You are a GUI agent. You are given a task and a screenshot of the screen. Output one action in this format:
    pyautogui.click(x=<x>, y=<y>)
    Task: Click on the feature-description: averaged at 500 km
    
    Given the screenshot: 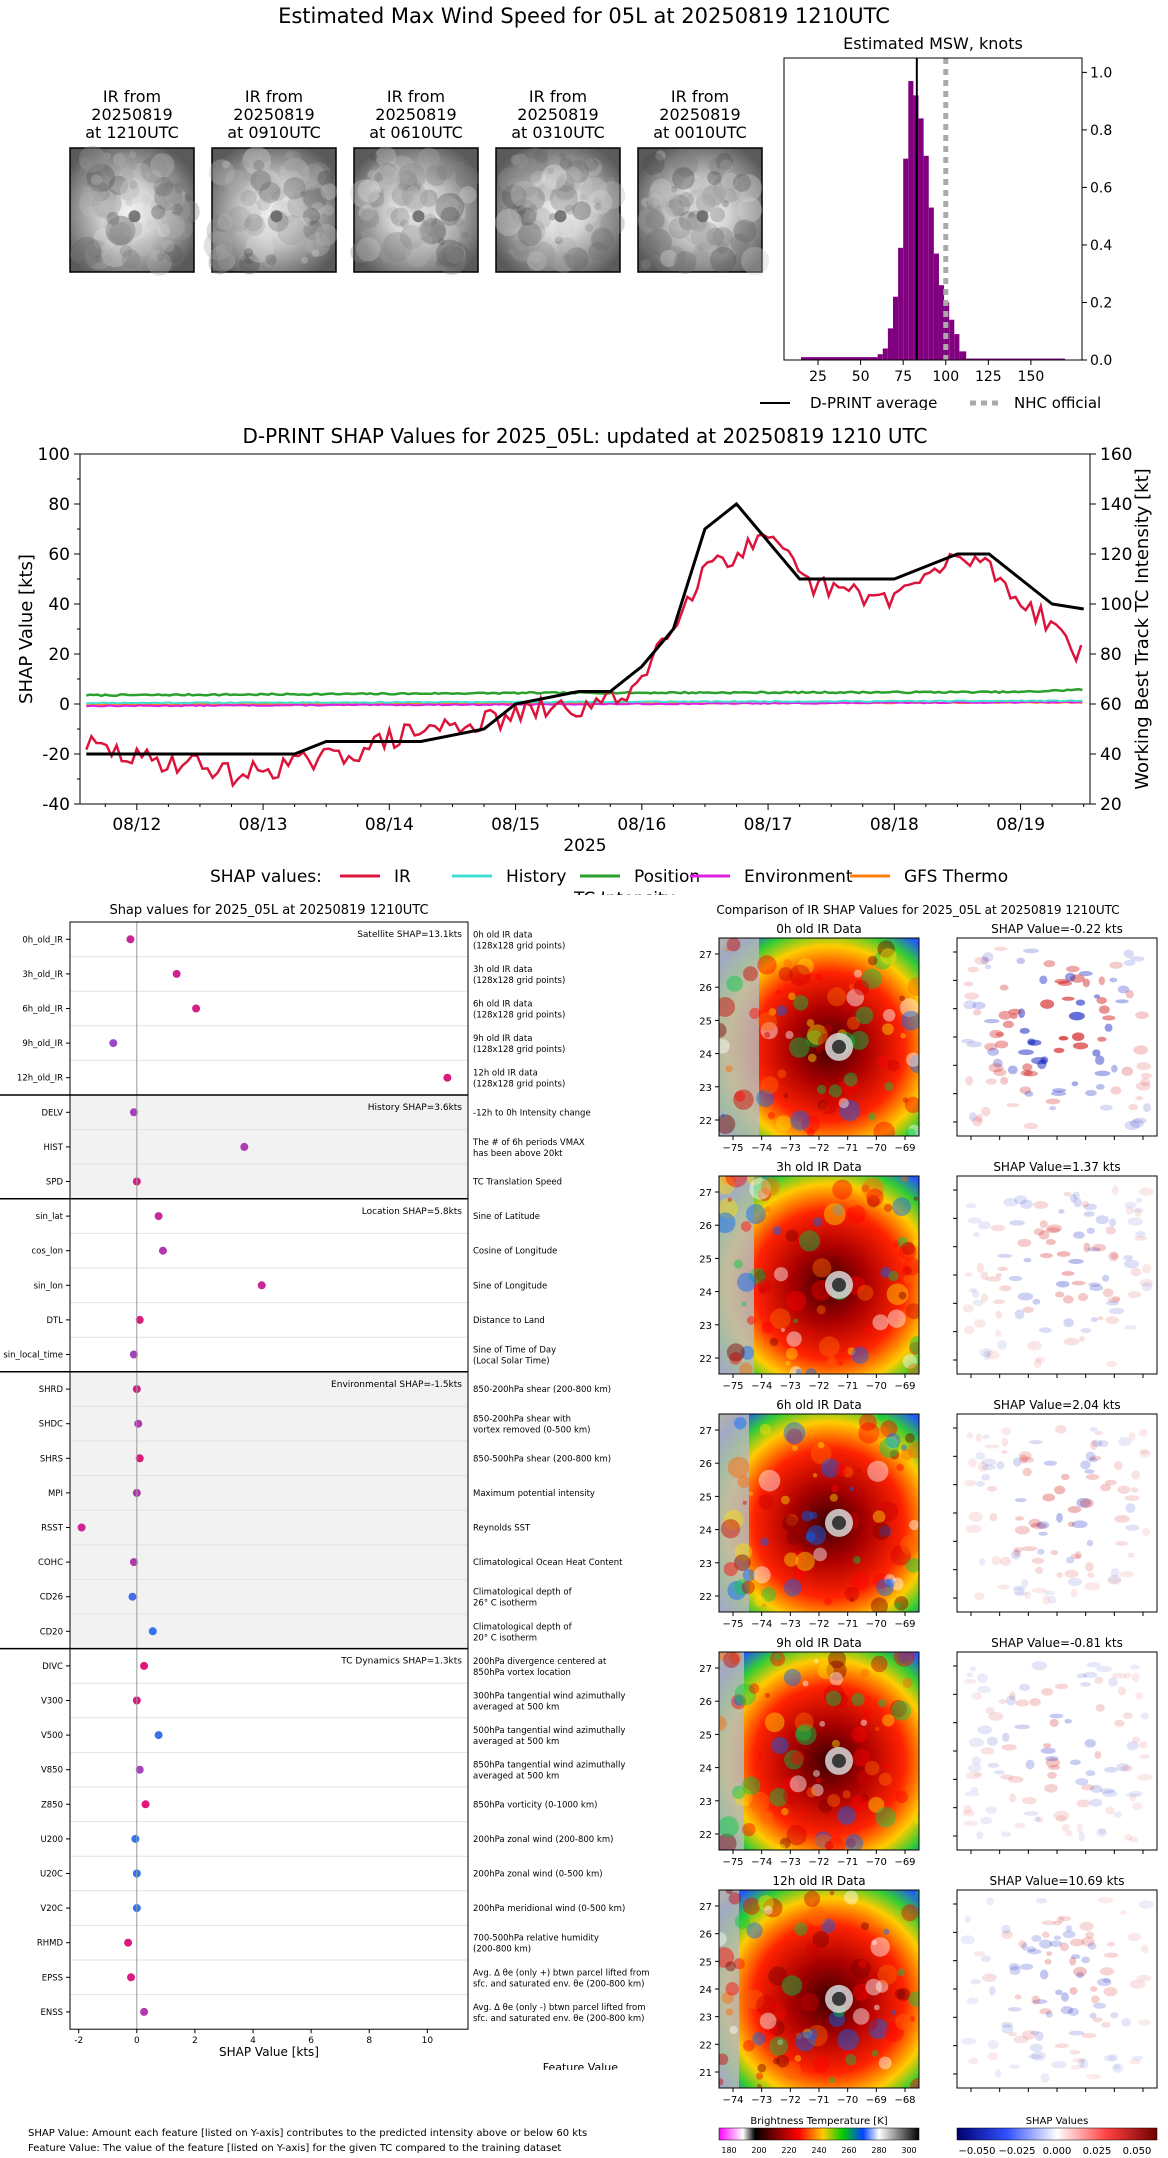 What is the action you would take?
    pyautogui.click(x=516, y=1777)
    